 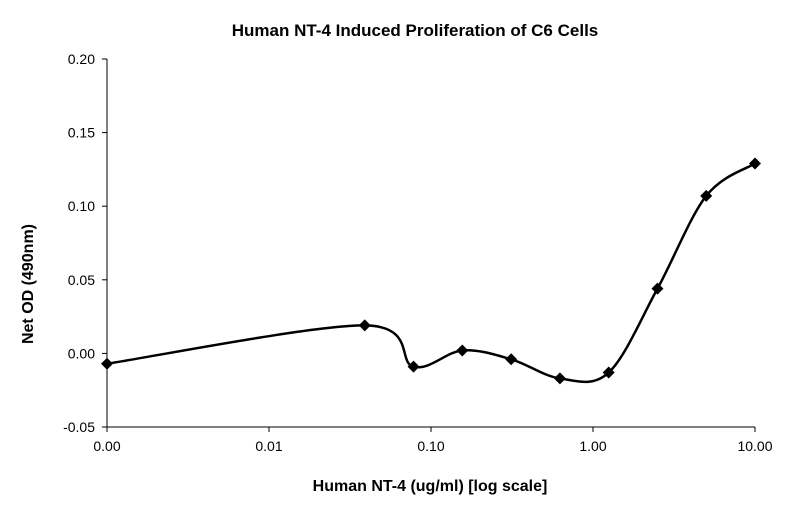 I want to click on y-tick-label: 0.15, so click(x=81, y=133).